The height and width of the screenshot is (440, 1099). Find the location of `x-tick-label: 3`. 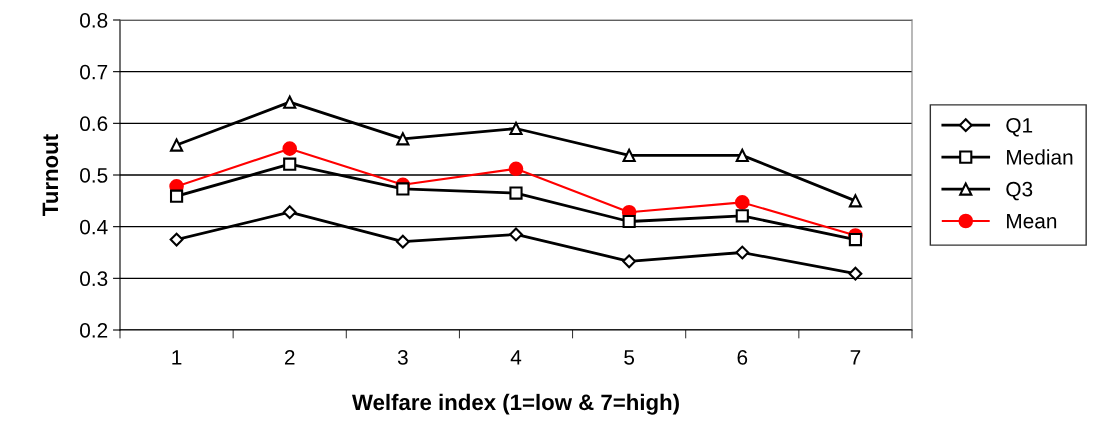

x-tick-label: 3 is located at coordinates (402, 357).